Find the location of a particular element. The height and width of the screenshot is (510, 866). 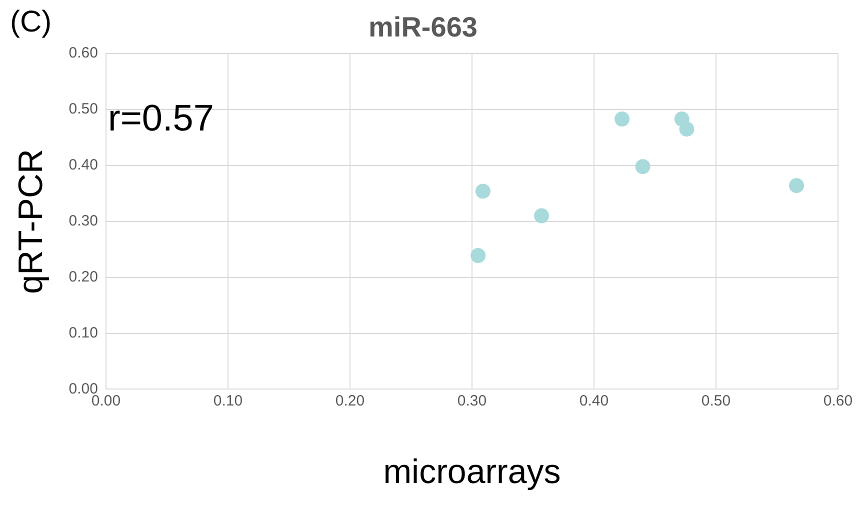

y-tick-label: 0.30 is located at coordinates (83, 221).